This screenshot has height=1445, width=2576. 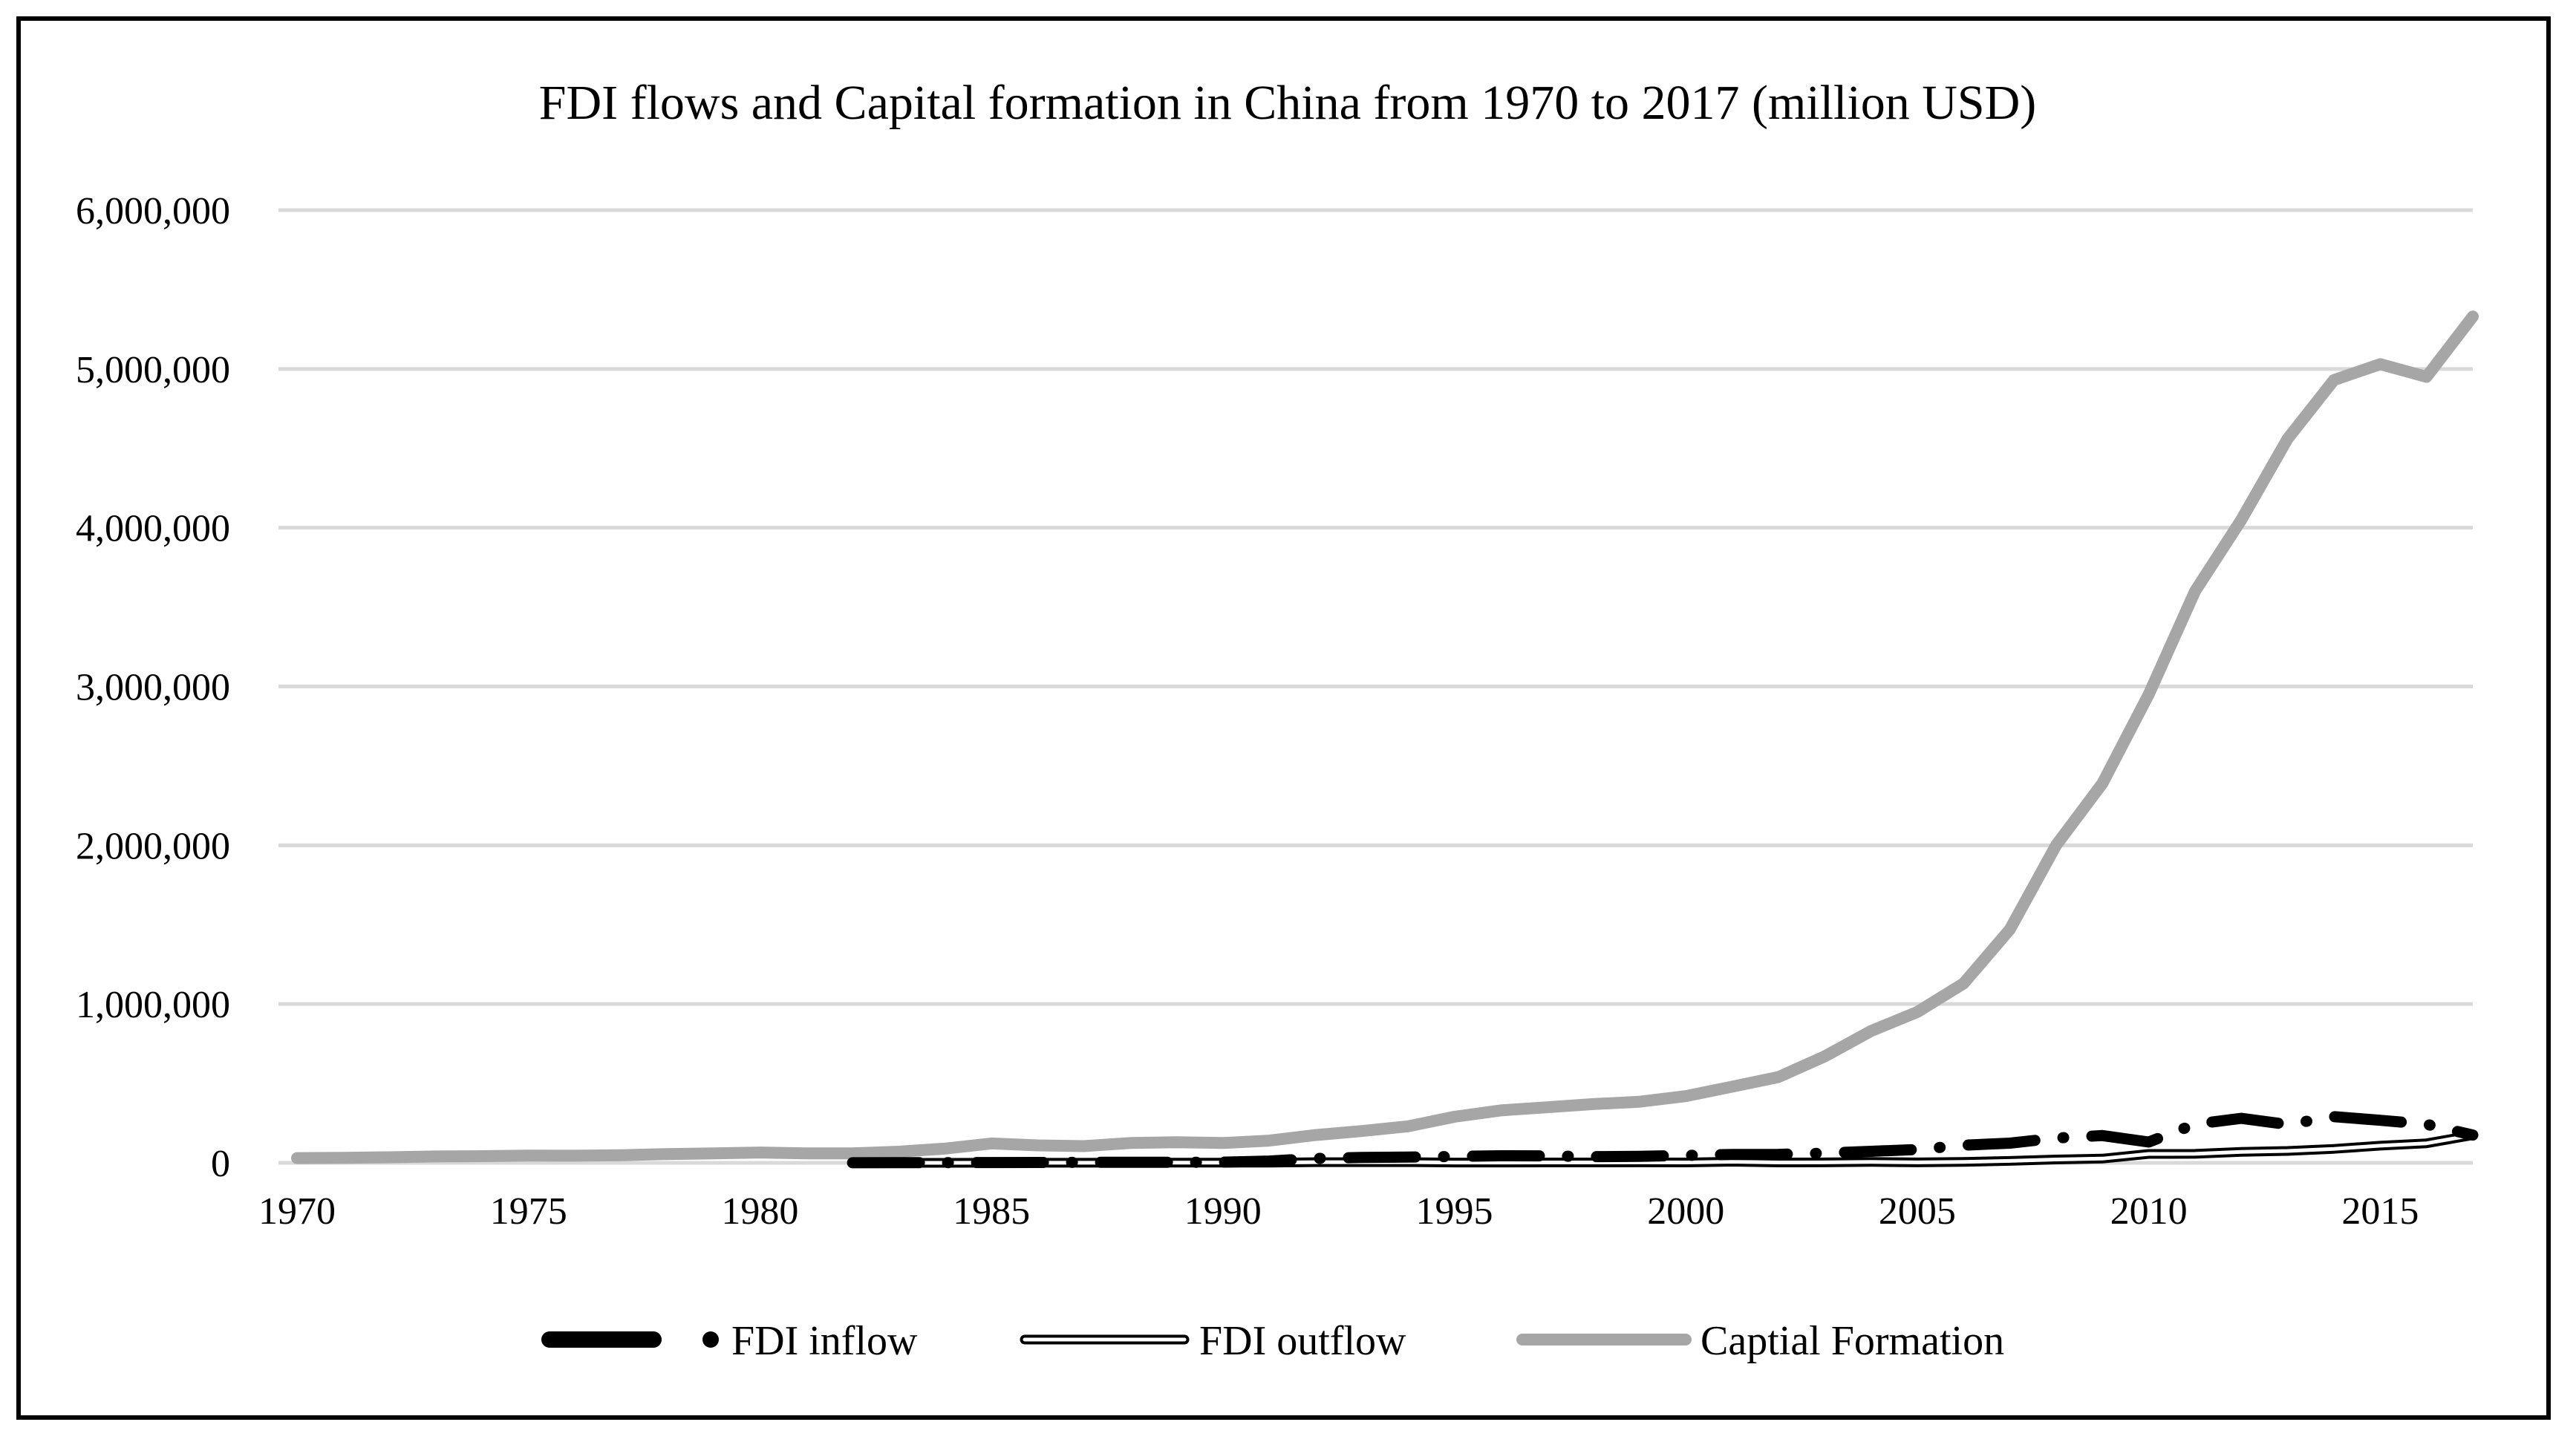 I want to click on legend-label: FDI inflow, so click(x=824, y=1341).